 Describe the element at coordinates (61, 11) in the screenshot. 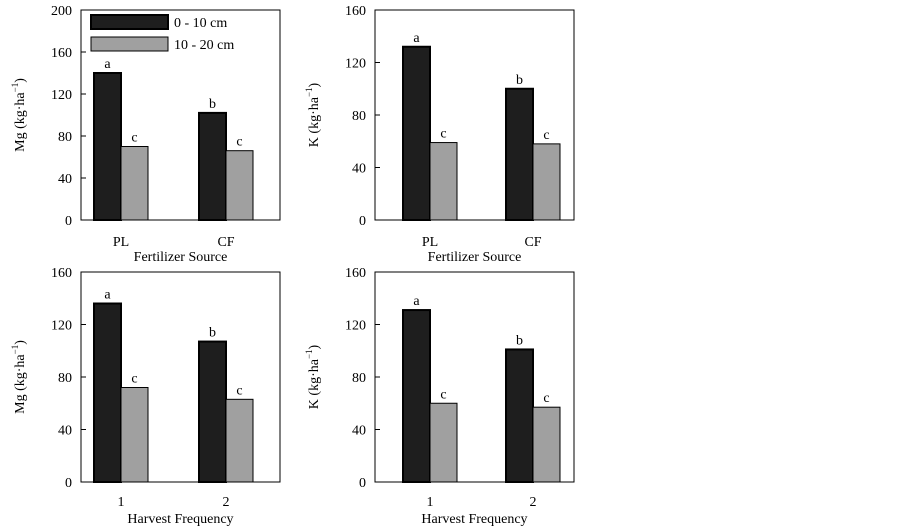

I see `y-tick-label: 200` at that location.